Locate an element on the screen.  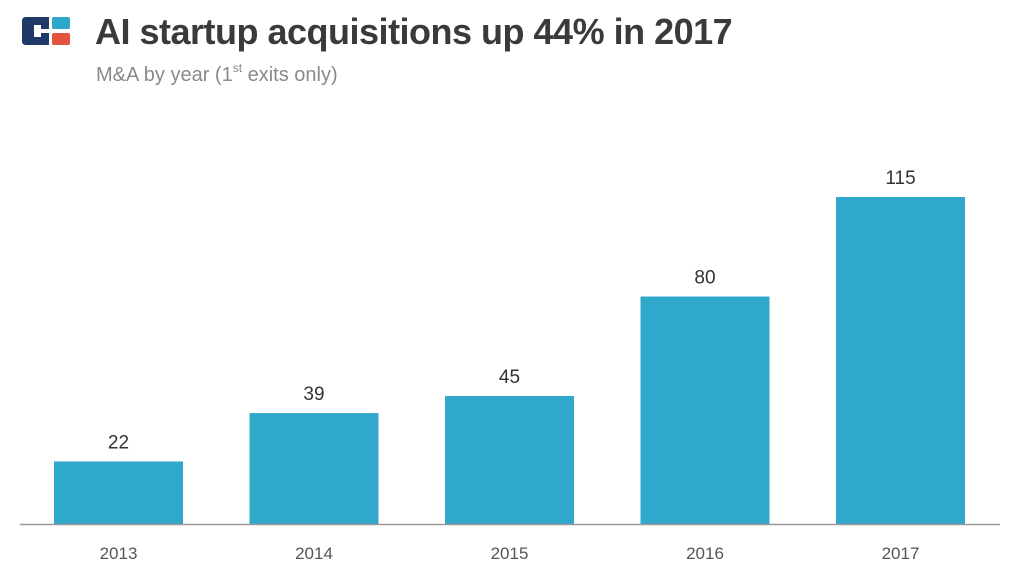
x-tick-label-2014: 2014 is located at coordinates (314, 553).